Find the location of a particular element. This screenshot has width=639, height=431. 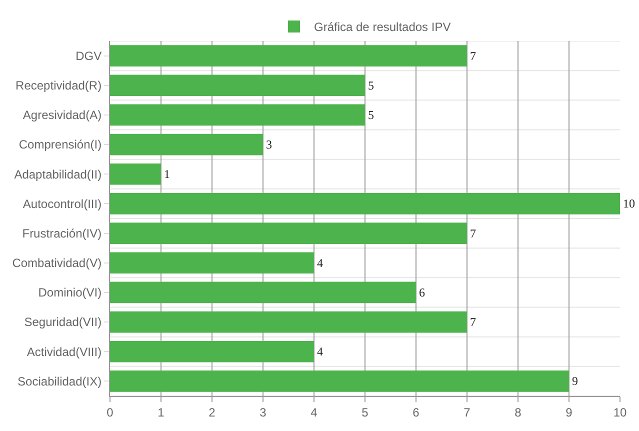

x-tick-label: 6 is located at coordinates (416, 412).